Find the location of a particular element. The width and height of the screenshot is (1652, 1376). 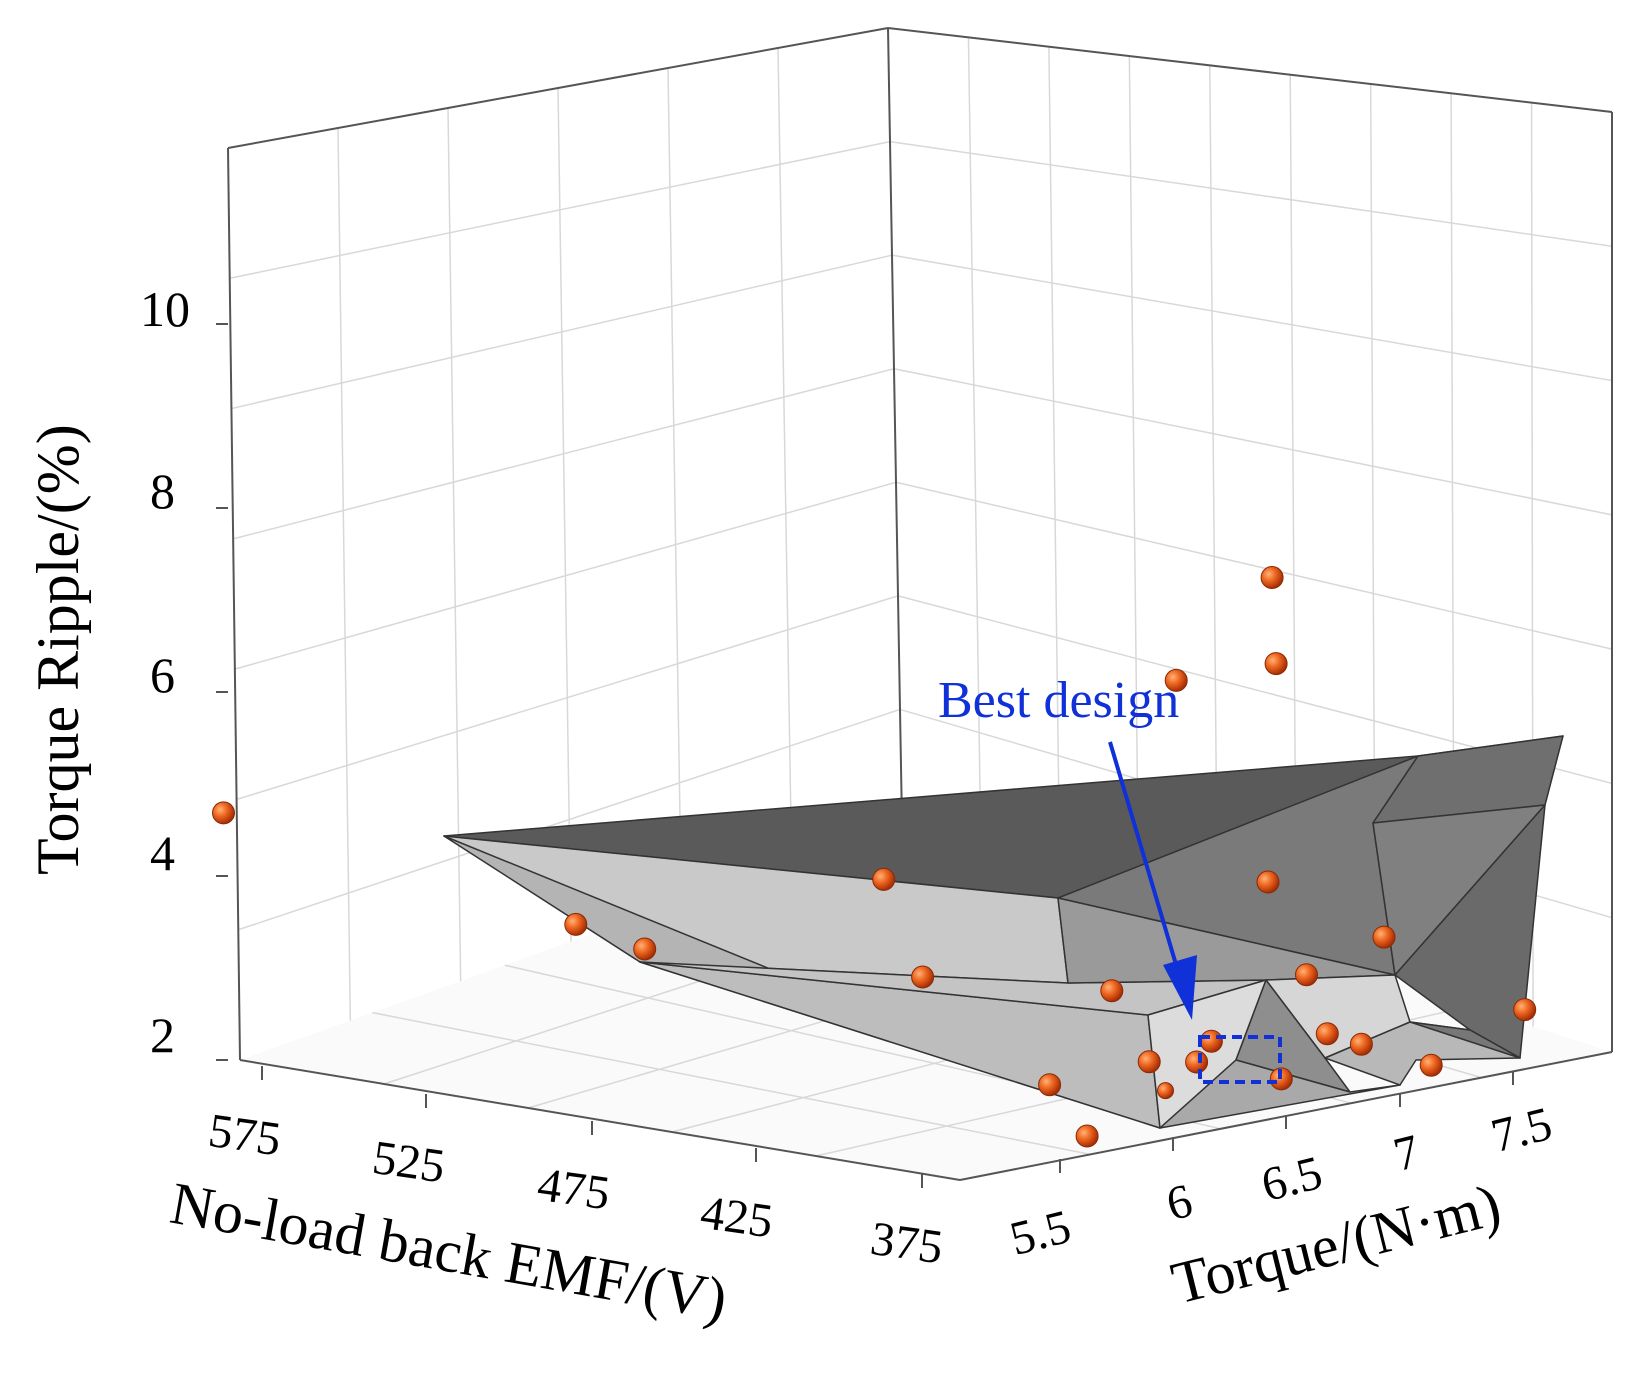

best-design-arrow is located at coordinates (1152, 880).